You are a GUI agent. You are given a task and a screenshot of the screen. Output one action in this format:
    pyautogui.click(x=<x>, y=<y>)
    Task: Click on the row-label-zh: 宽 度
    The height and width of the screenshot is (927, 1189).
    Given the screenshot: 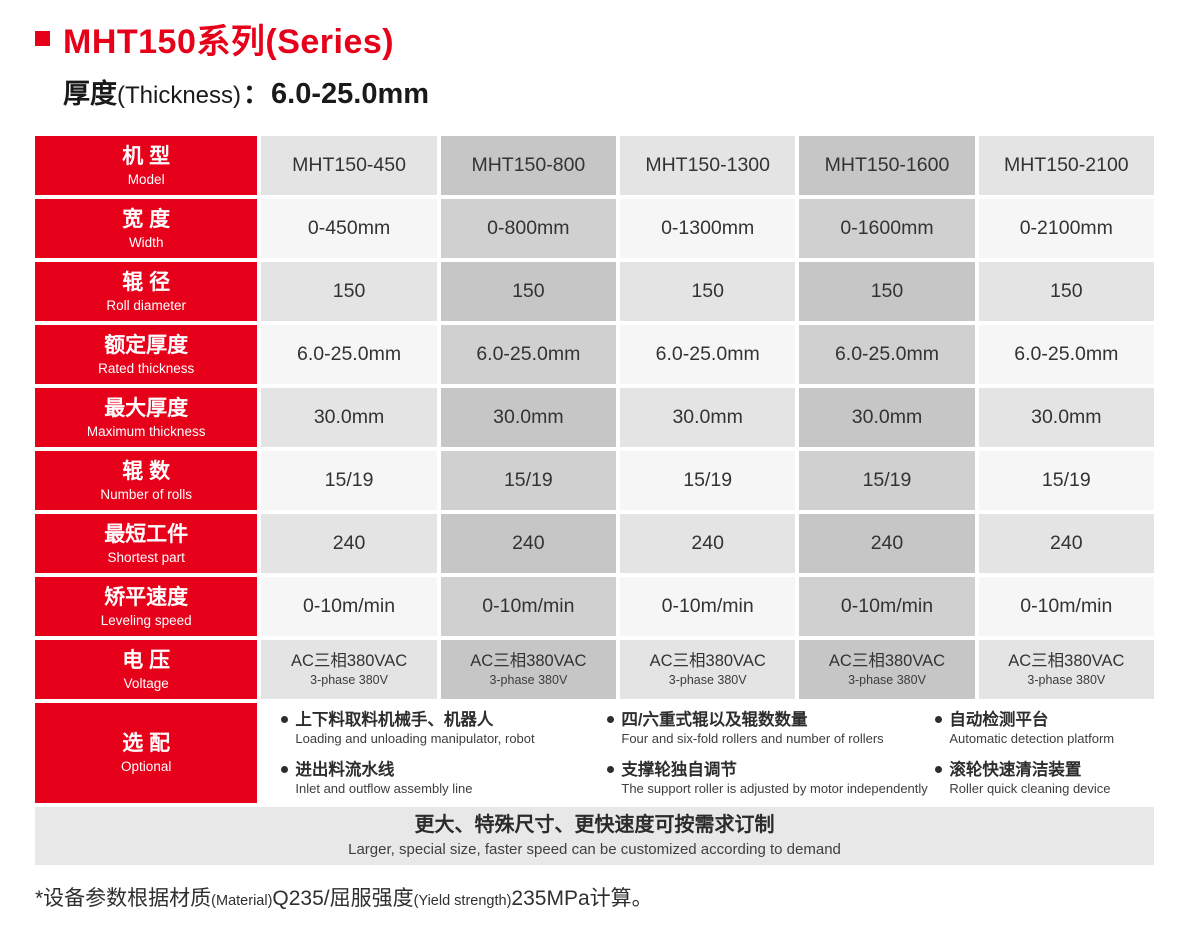 What is the action you would take?
    pyautogui.click(x=146, y=219)
    